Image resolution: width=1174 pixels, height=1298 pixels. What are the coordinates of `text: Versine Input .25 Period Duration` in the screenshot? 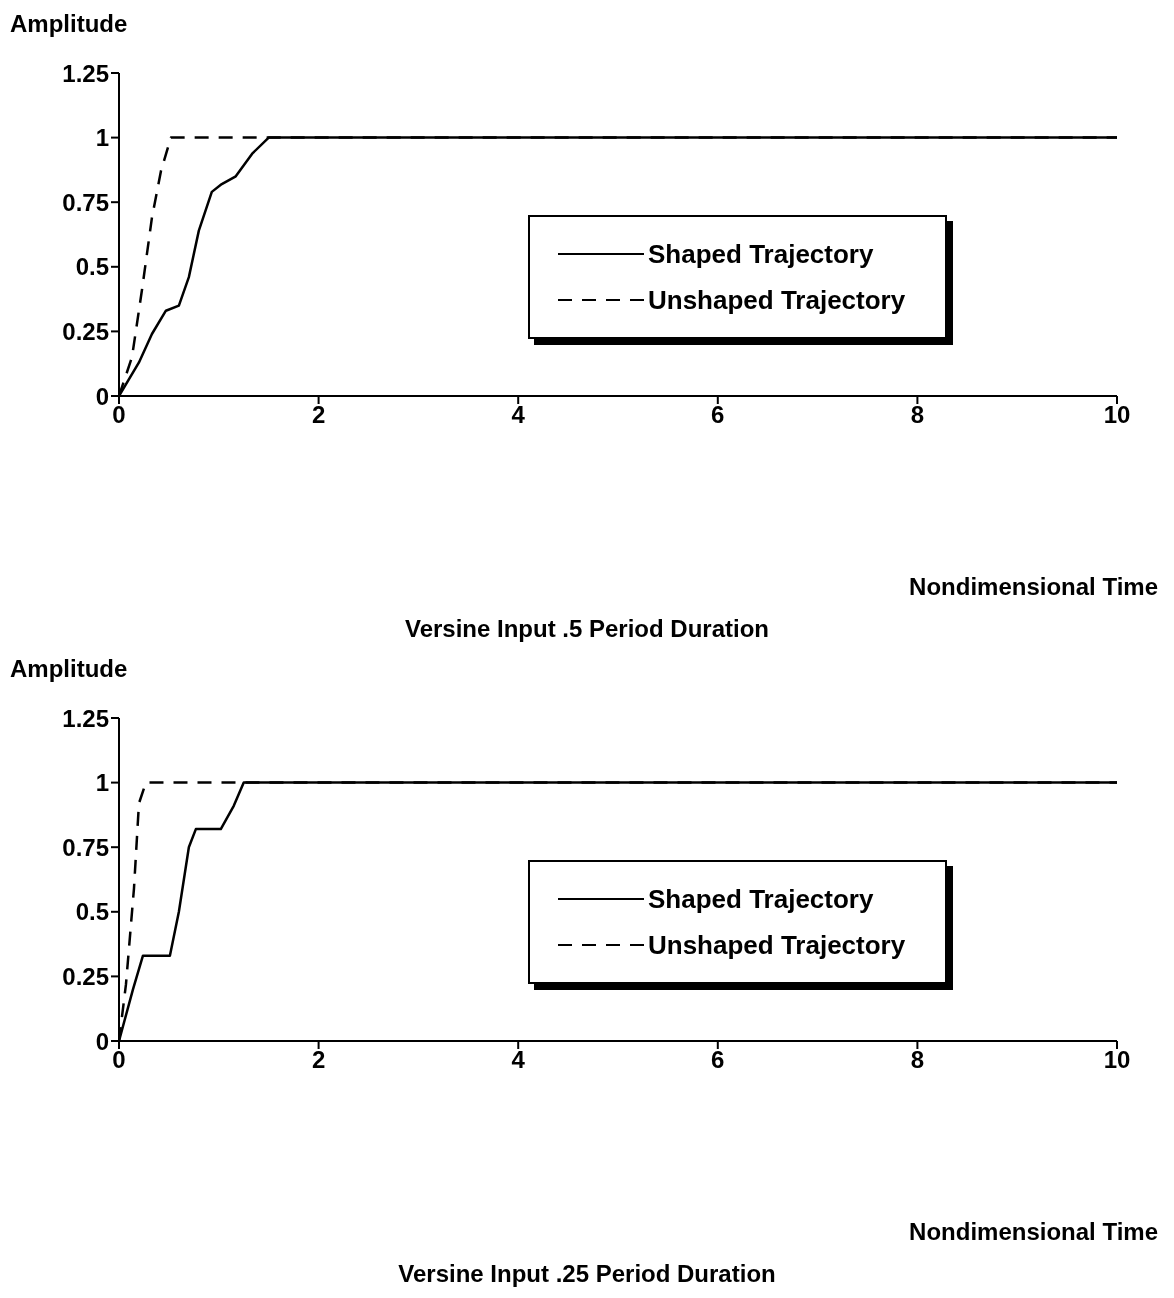 It's located at (587, 1274).